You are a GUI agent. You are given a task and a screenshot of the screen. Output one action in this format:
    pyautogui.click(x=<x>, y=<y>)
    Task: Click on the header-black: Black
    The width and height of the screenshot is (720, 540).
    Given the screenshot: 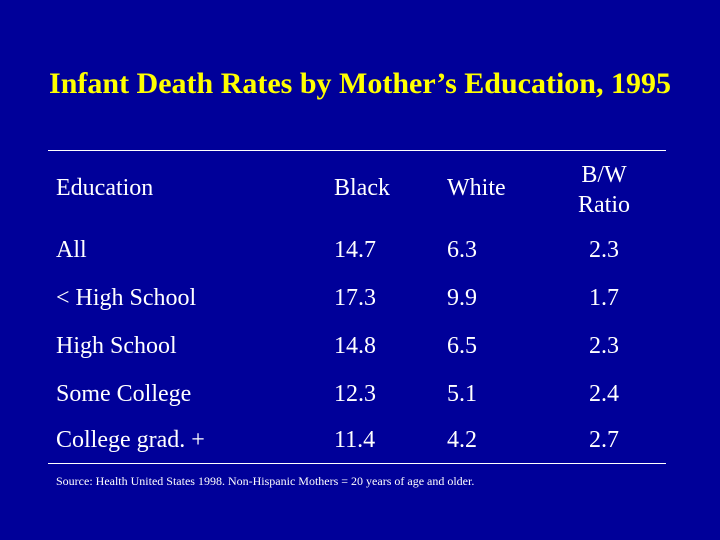 What is the action you would take?
    pyautogui.click(x=362, y=188)
    